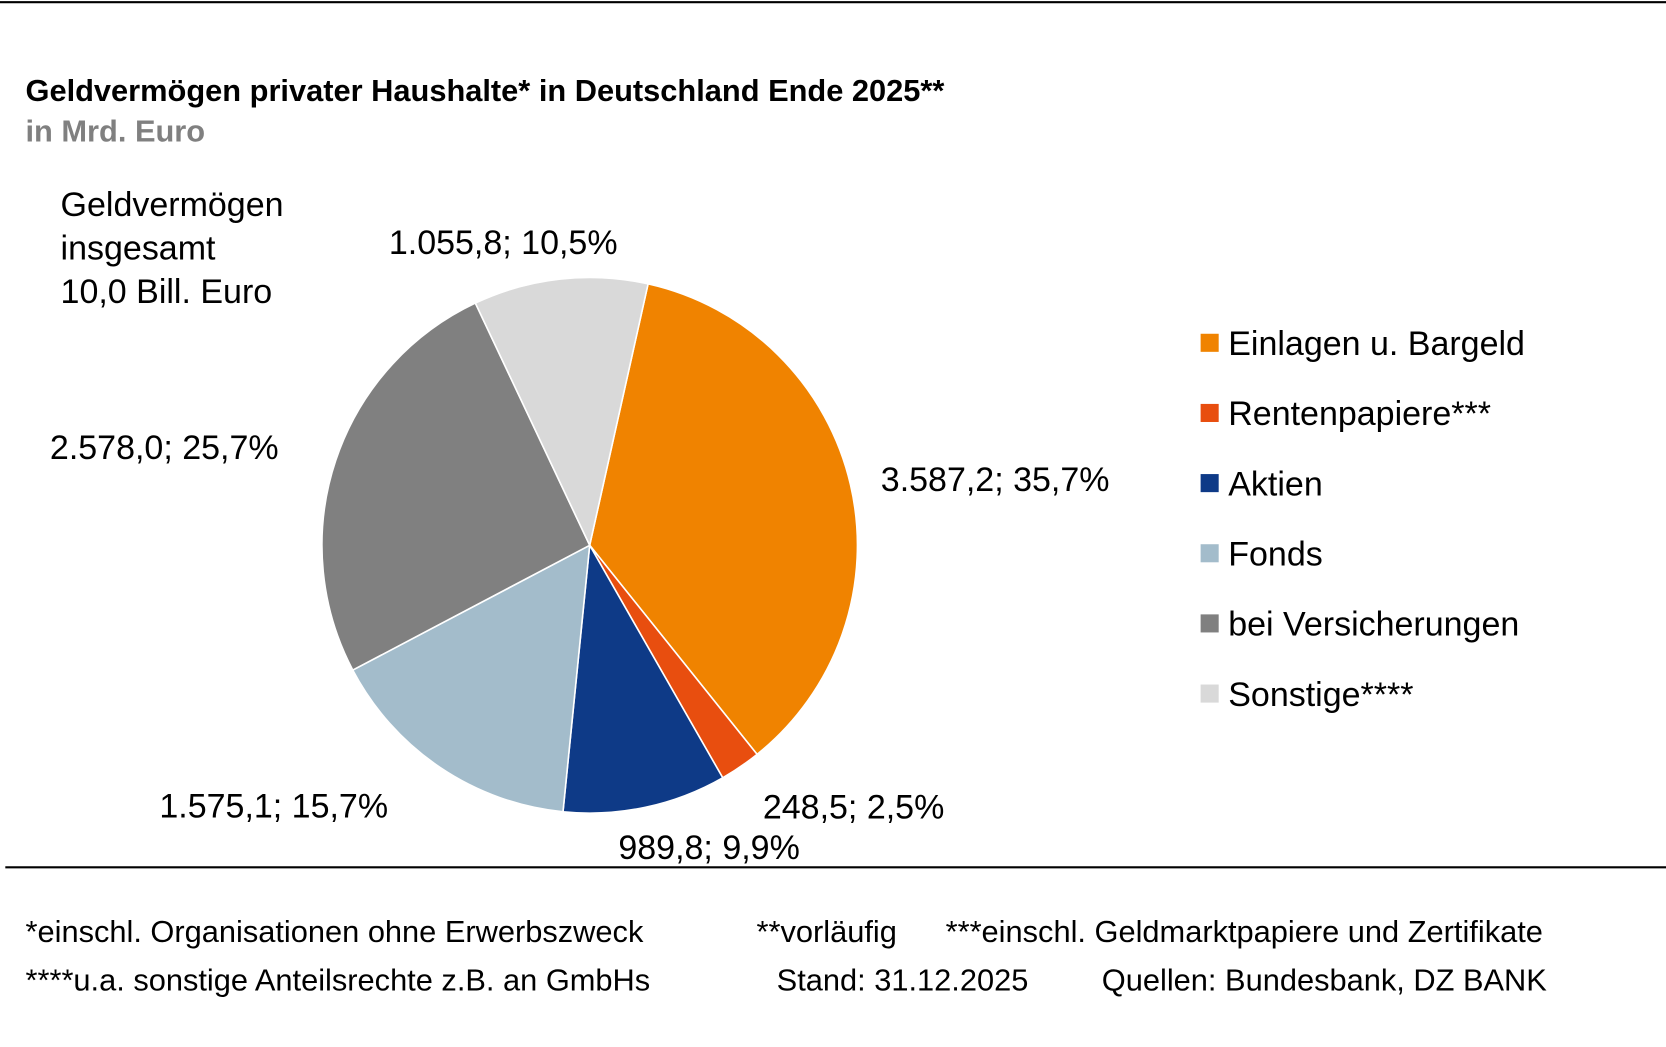  Describe the element at coordinates (1275, 484) in the screenshot. I see `legend-label-2: Aktien` at that location.